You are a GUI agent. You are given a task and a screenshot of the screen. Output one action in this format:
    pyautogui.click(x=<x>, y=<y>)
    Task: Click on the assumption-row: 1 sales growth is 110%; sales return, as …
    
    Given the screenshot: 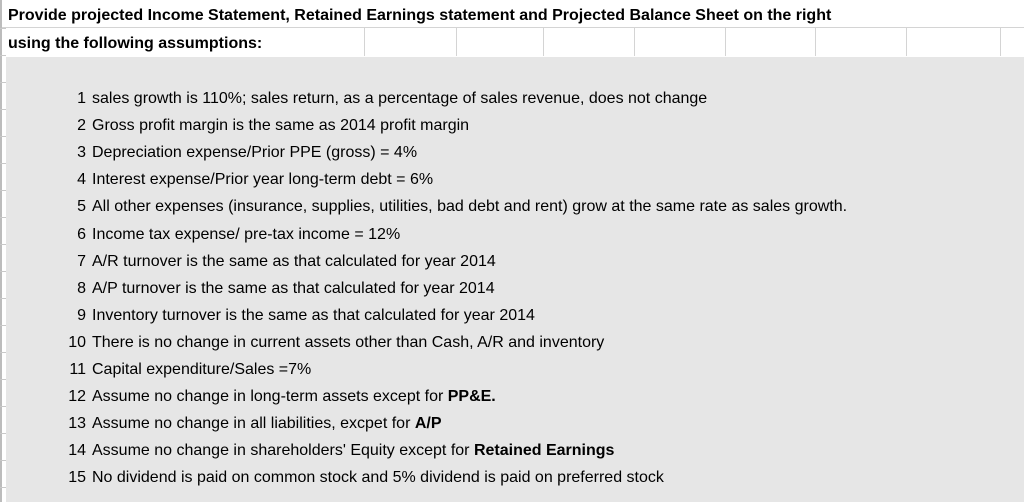 What is the action you would take?
    pyautogui.click(x=356, y=99)
    